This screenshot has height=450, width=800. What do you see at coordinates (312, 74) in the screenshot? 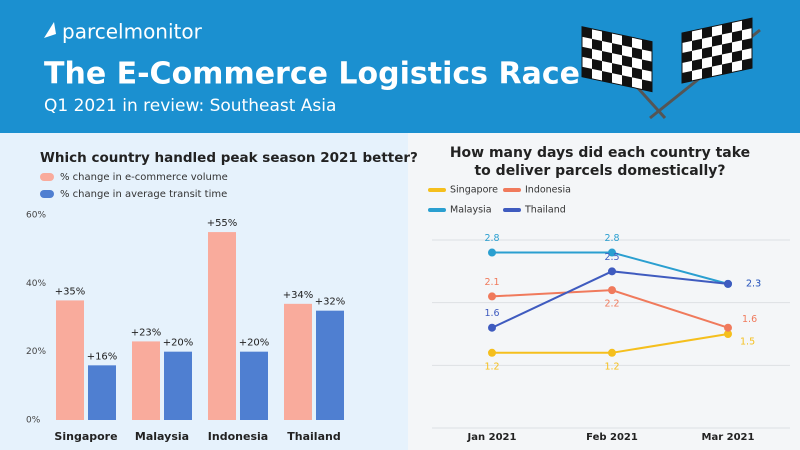
I see `title: The E-Commerce Logistics Race` at bounding box center [312, 74].